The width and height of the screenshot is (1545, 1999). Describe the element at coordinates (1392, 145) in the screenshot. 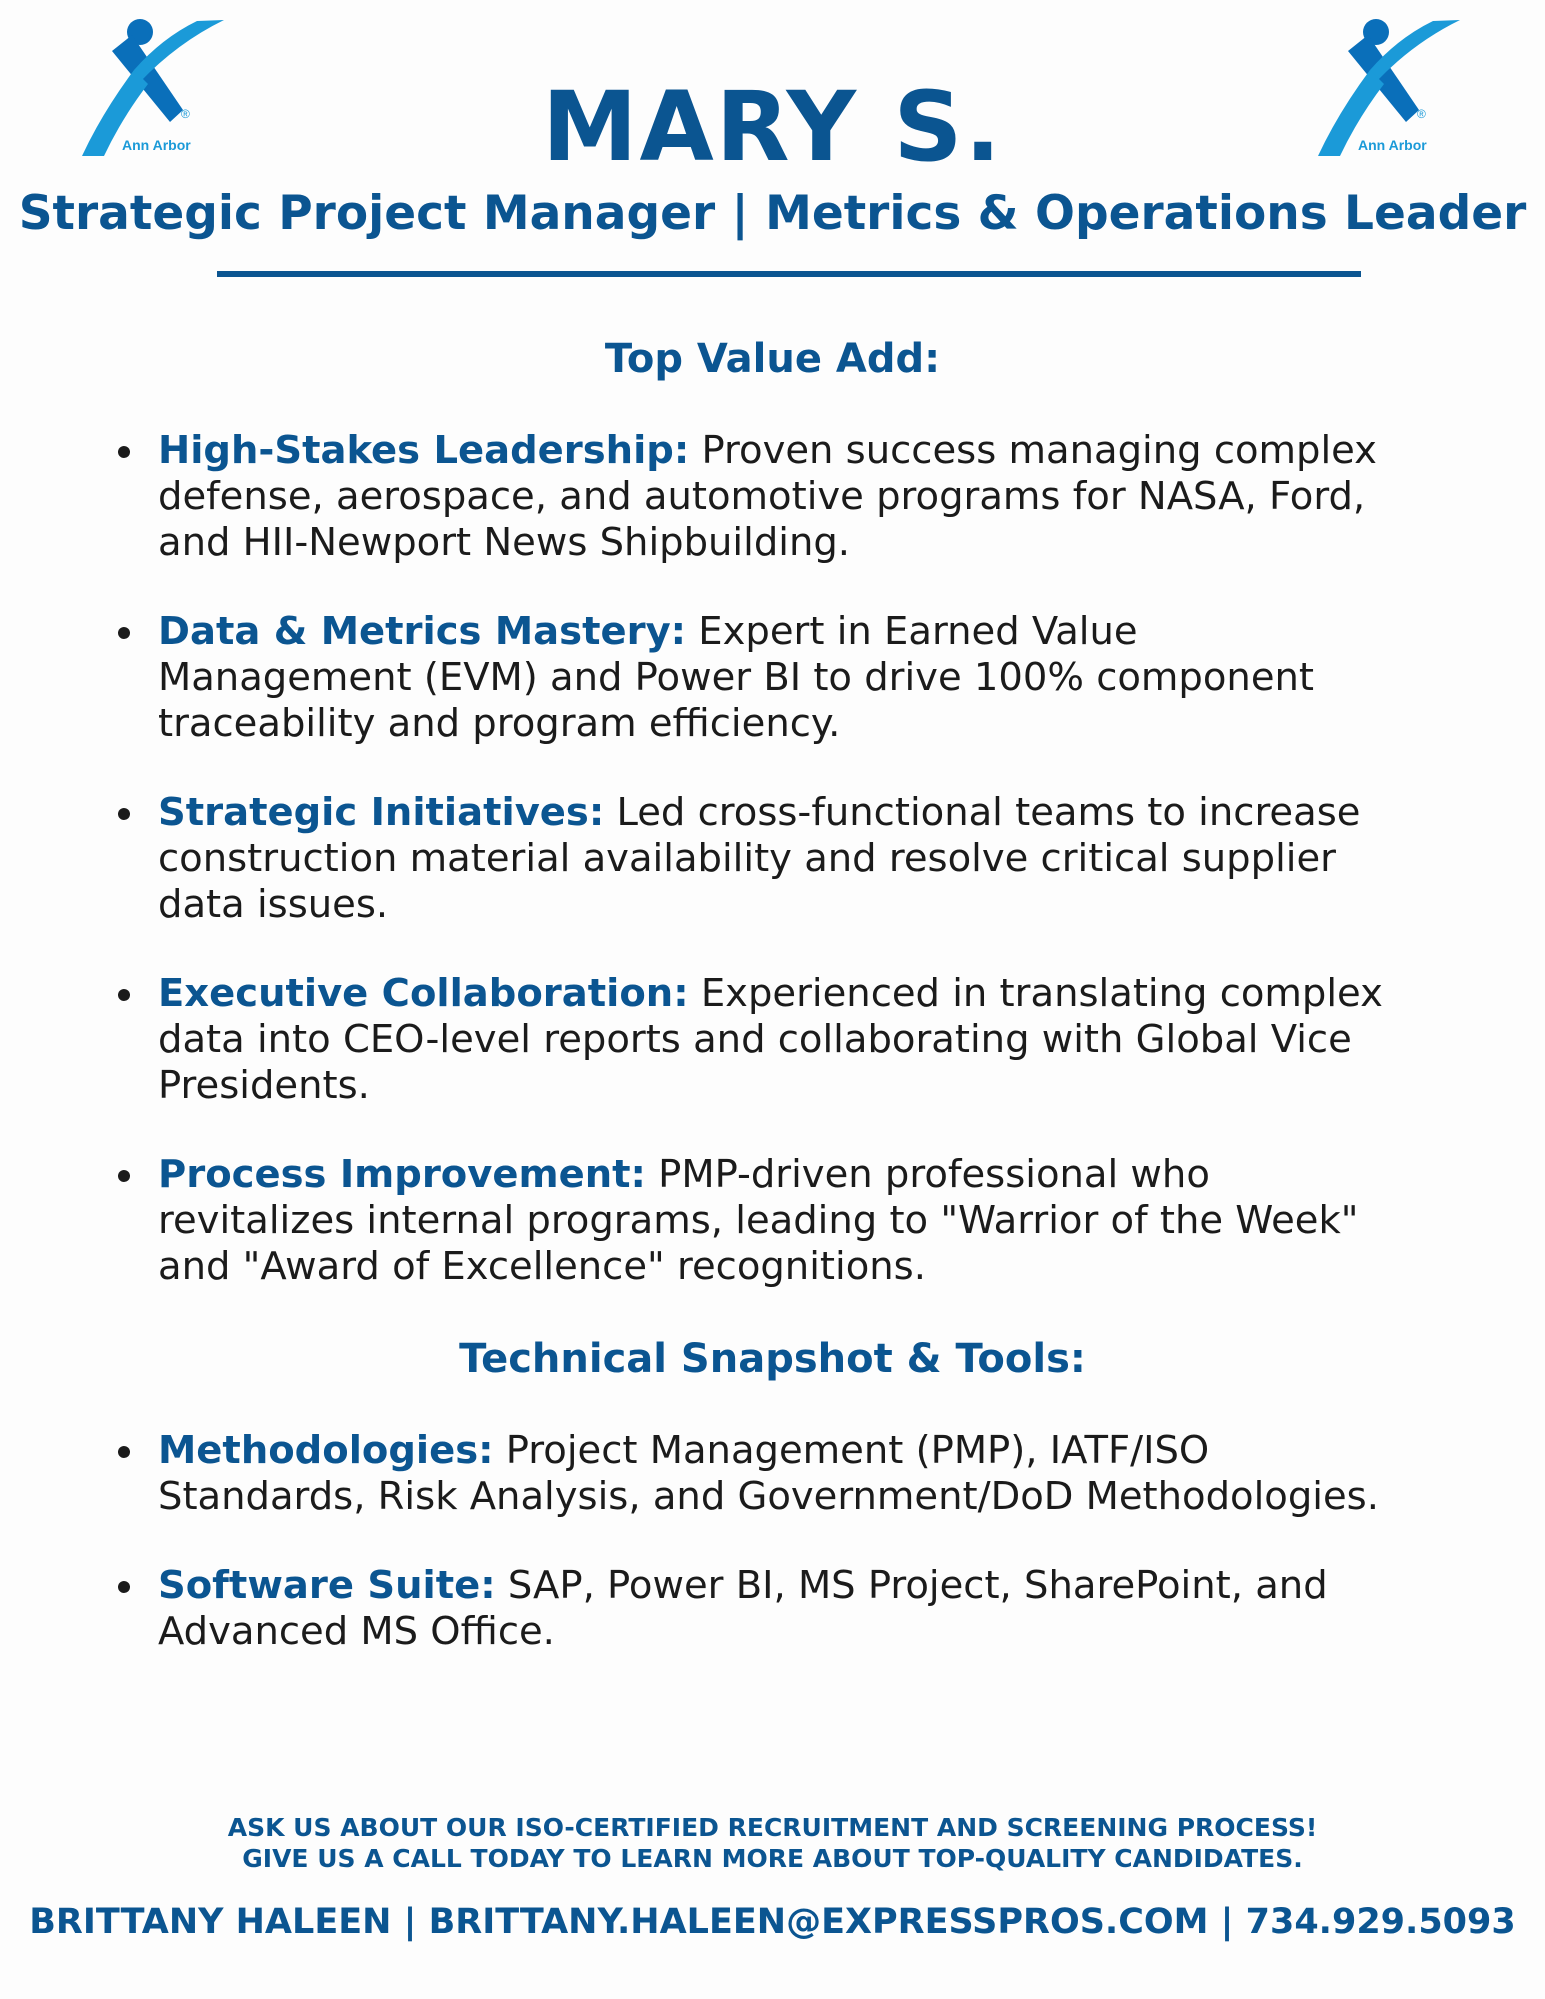

I see `logo-label-right: Ann Arbor` at that location.